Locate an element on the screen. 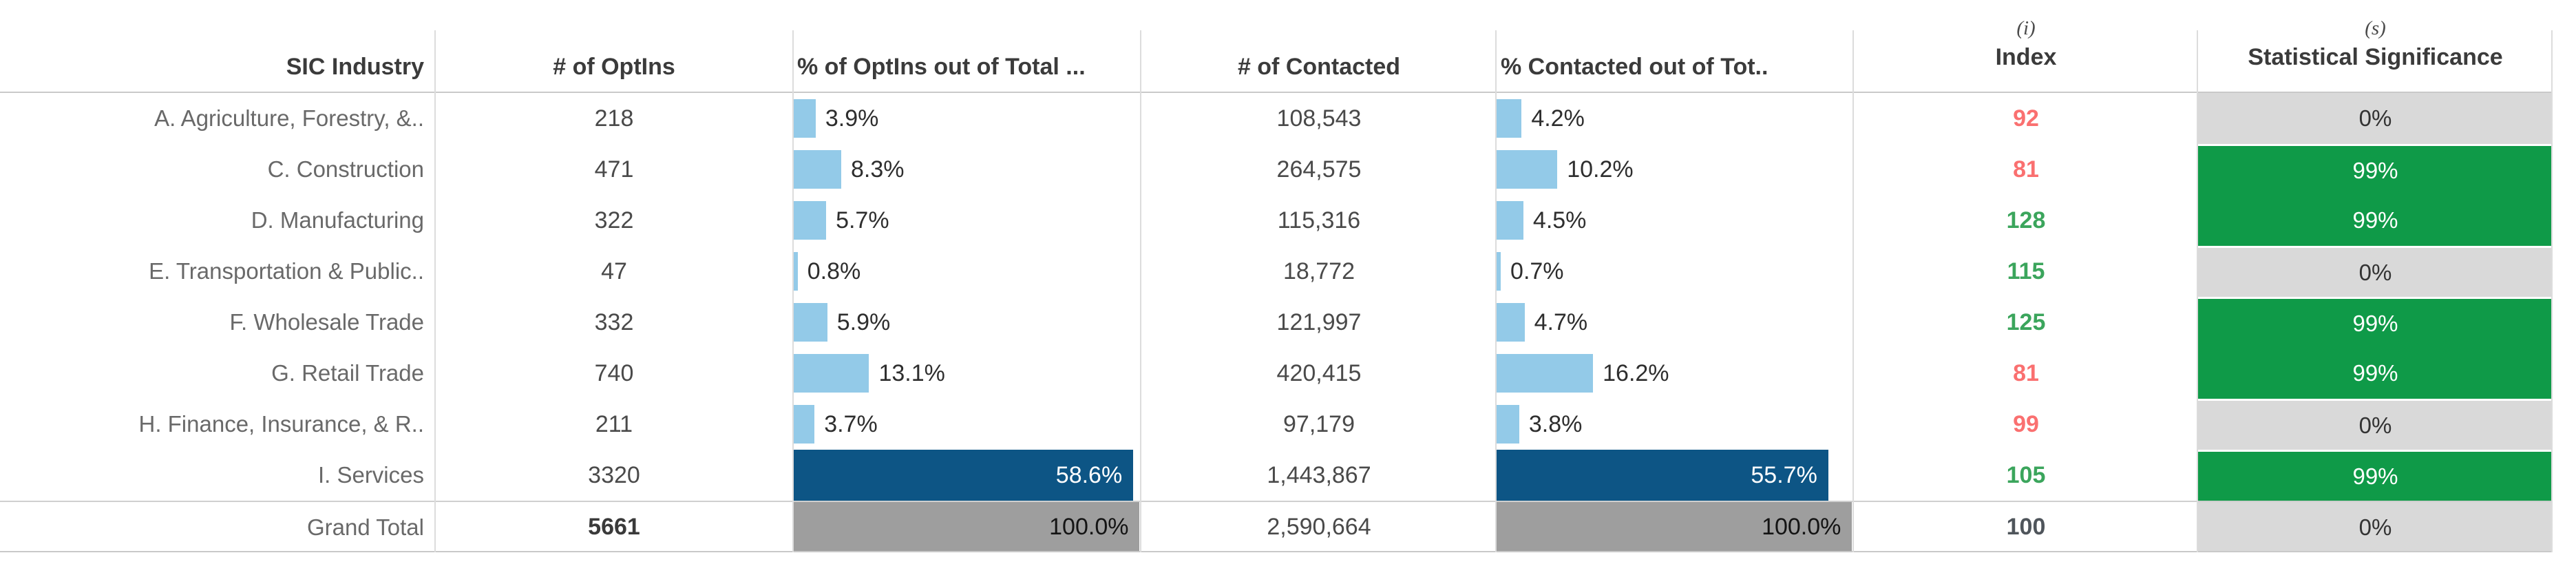  statsig-value: 0% is located at coordinates (2375, 425).